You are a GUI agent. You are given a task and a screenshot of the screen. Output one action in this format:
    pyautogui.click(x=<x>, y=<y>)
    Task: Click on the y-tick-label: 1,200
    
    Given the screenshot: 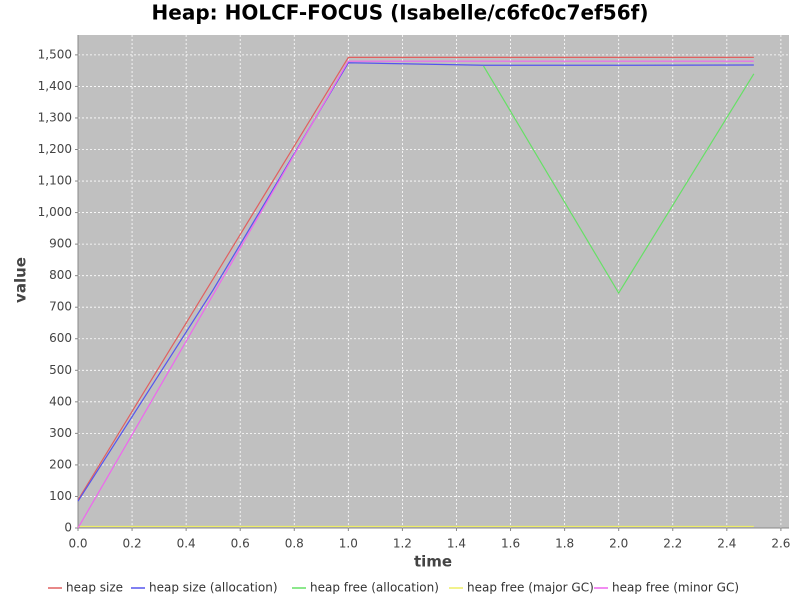 What is the action you would take?
    pyautogui.click(x=55, y=149)
    